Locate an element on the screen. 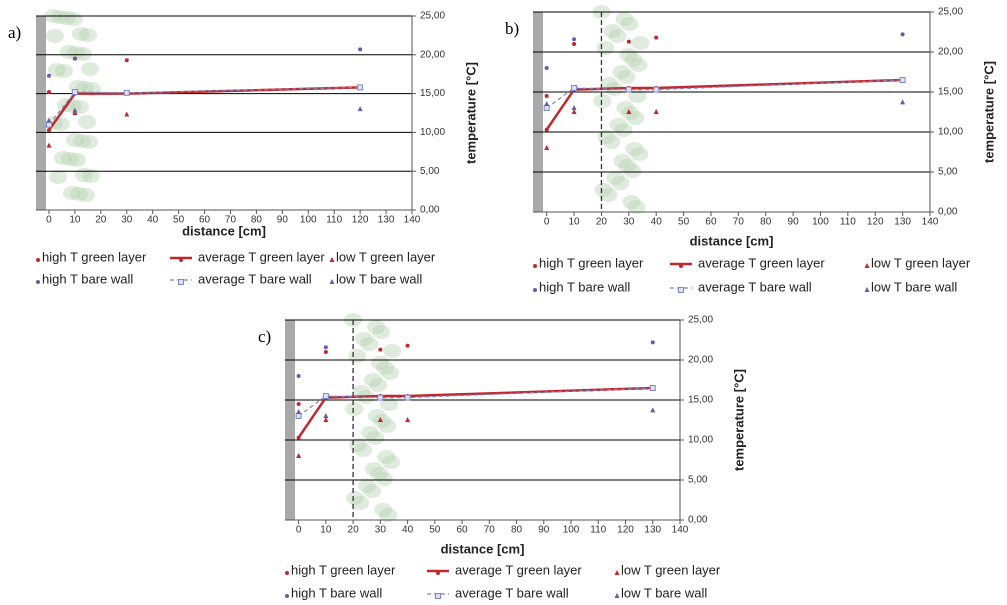  x-tick-label: 20 is located at coordinates (602, 222).